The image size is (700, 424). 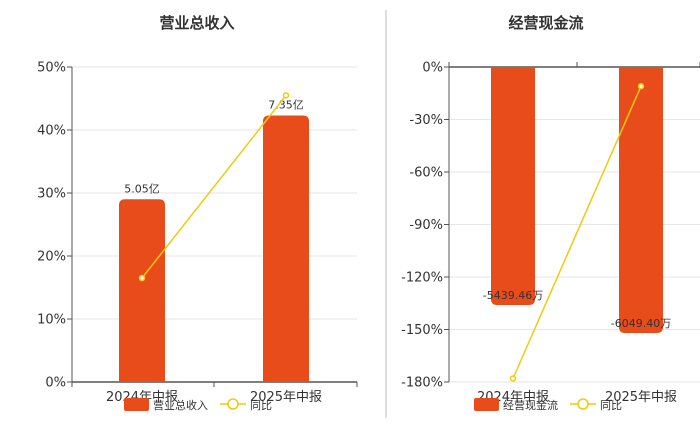 What do you see at coordinates (546, 23) in the screenshot?
I see `right-chart-title: 经营现金流` at bounding box center [546, 23].